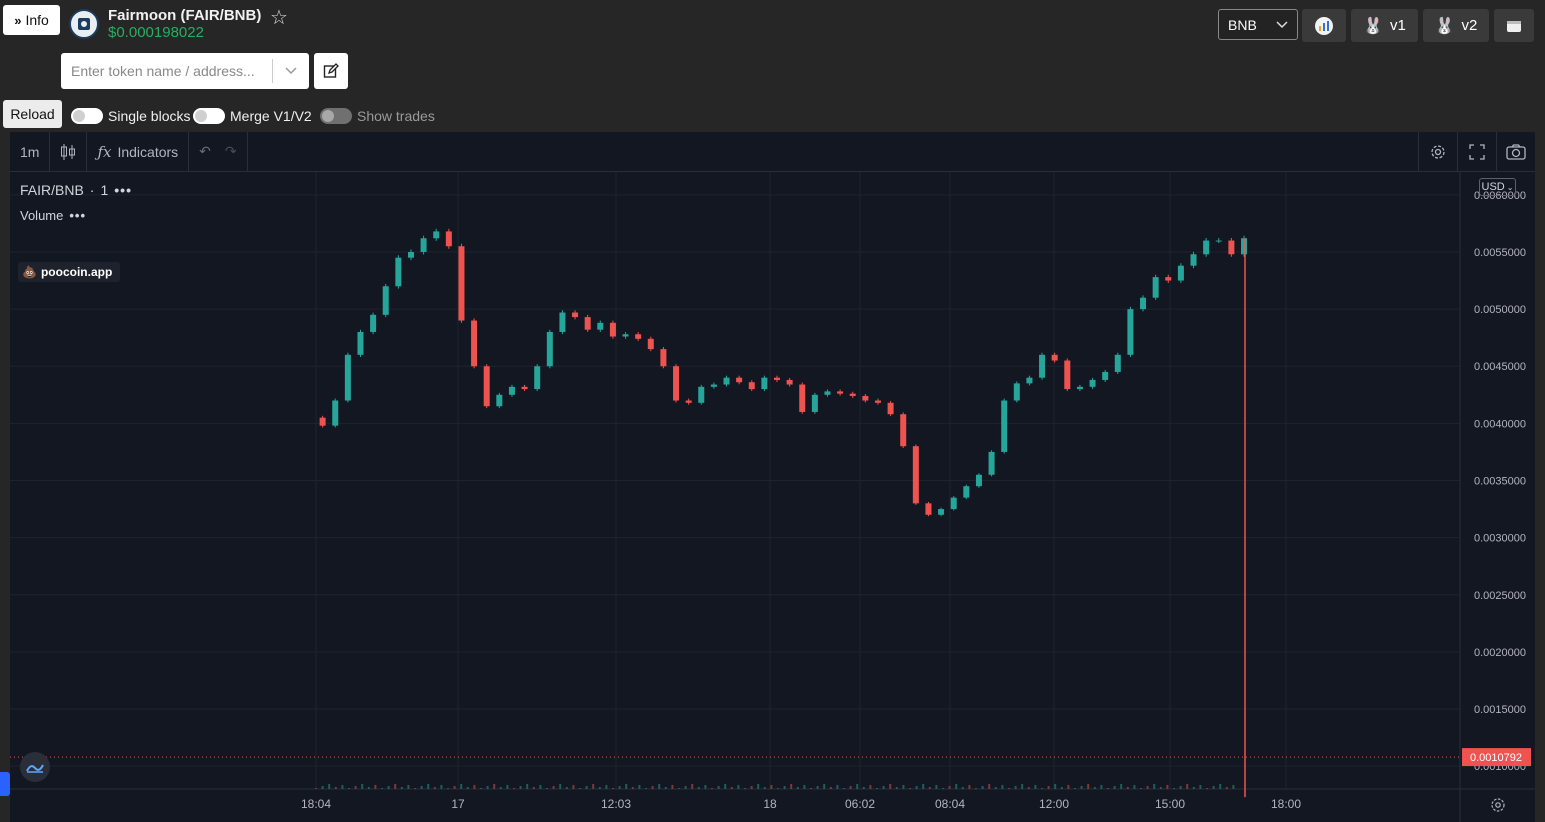 The width and height of the screenshot is (1545, 822). Describe the element at coordinates (1500, 424) in the screenshot. I see `y-tick-label: 0.0040000` at that location.